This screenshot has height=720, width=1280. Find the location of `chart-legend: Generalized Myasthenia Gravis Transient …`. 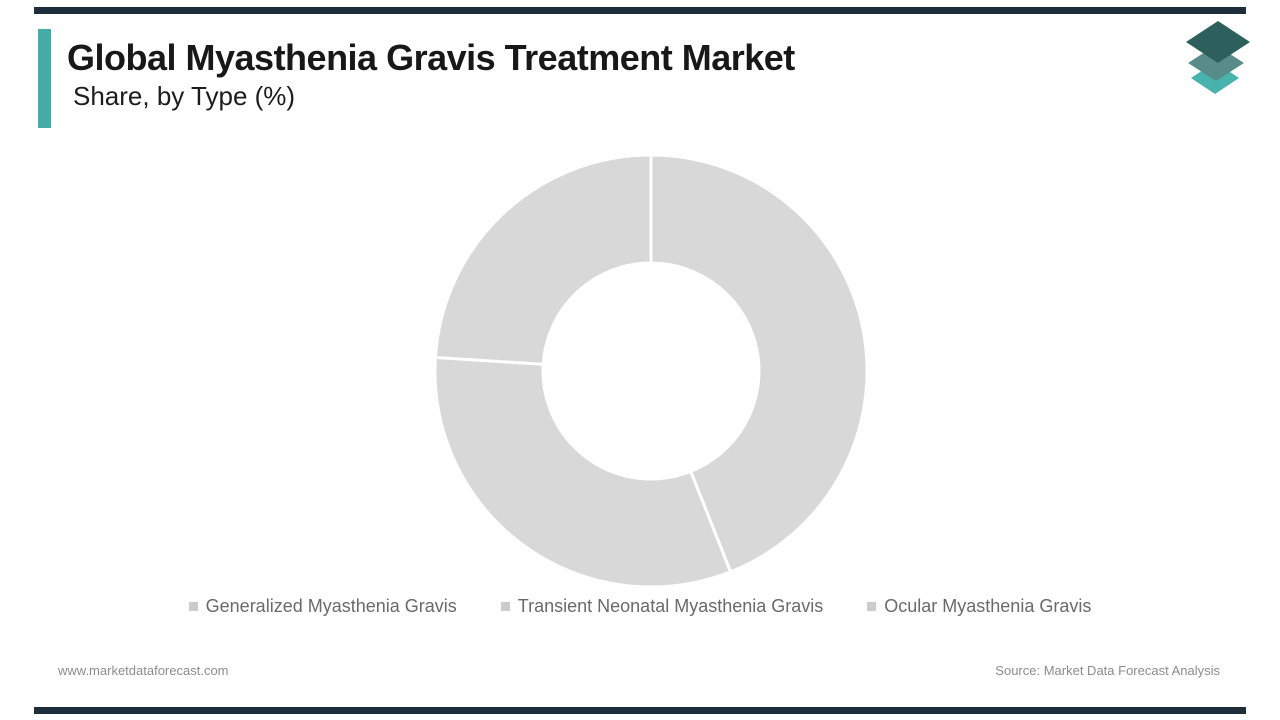

chart-legend: Generalized Myasthenia Gravis Transient … is located at coordinates (640, 606).